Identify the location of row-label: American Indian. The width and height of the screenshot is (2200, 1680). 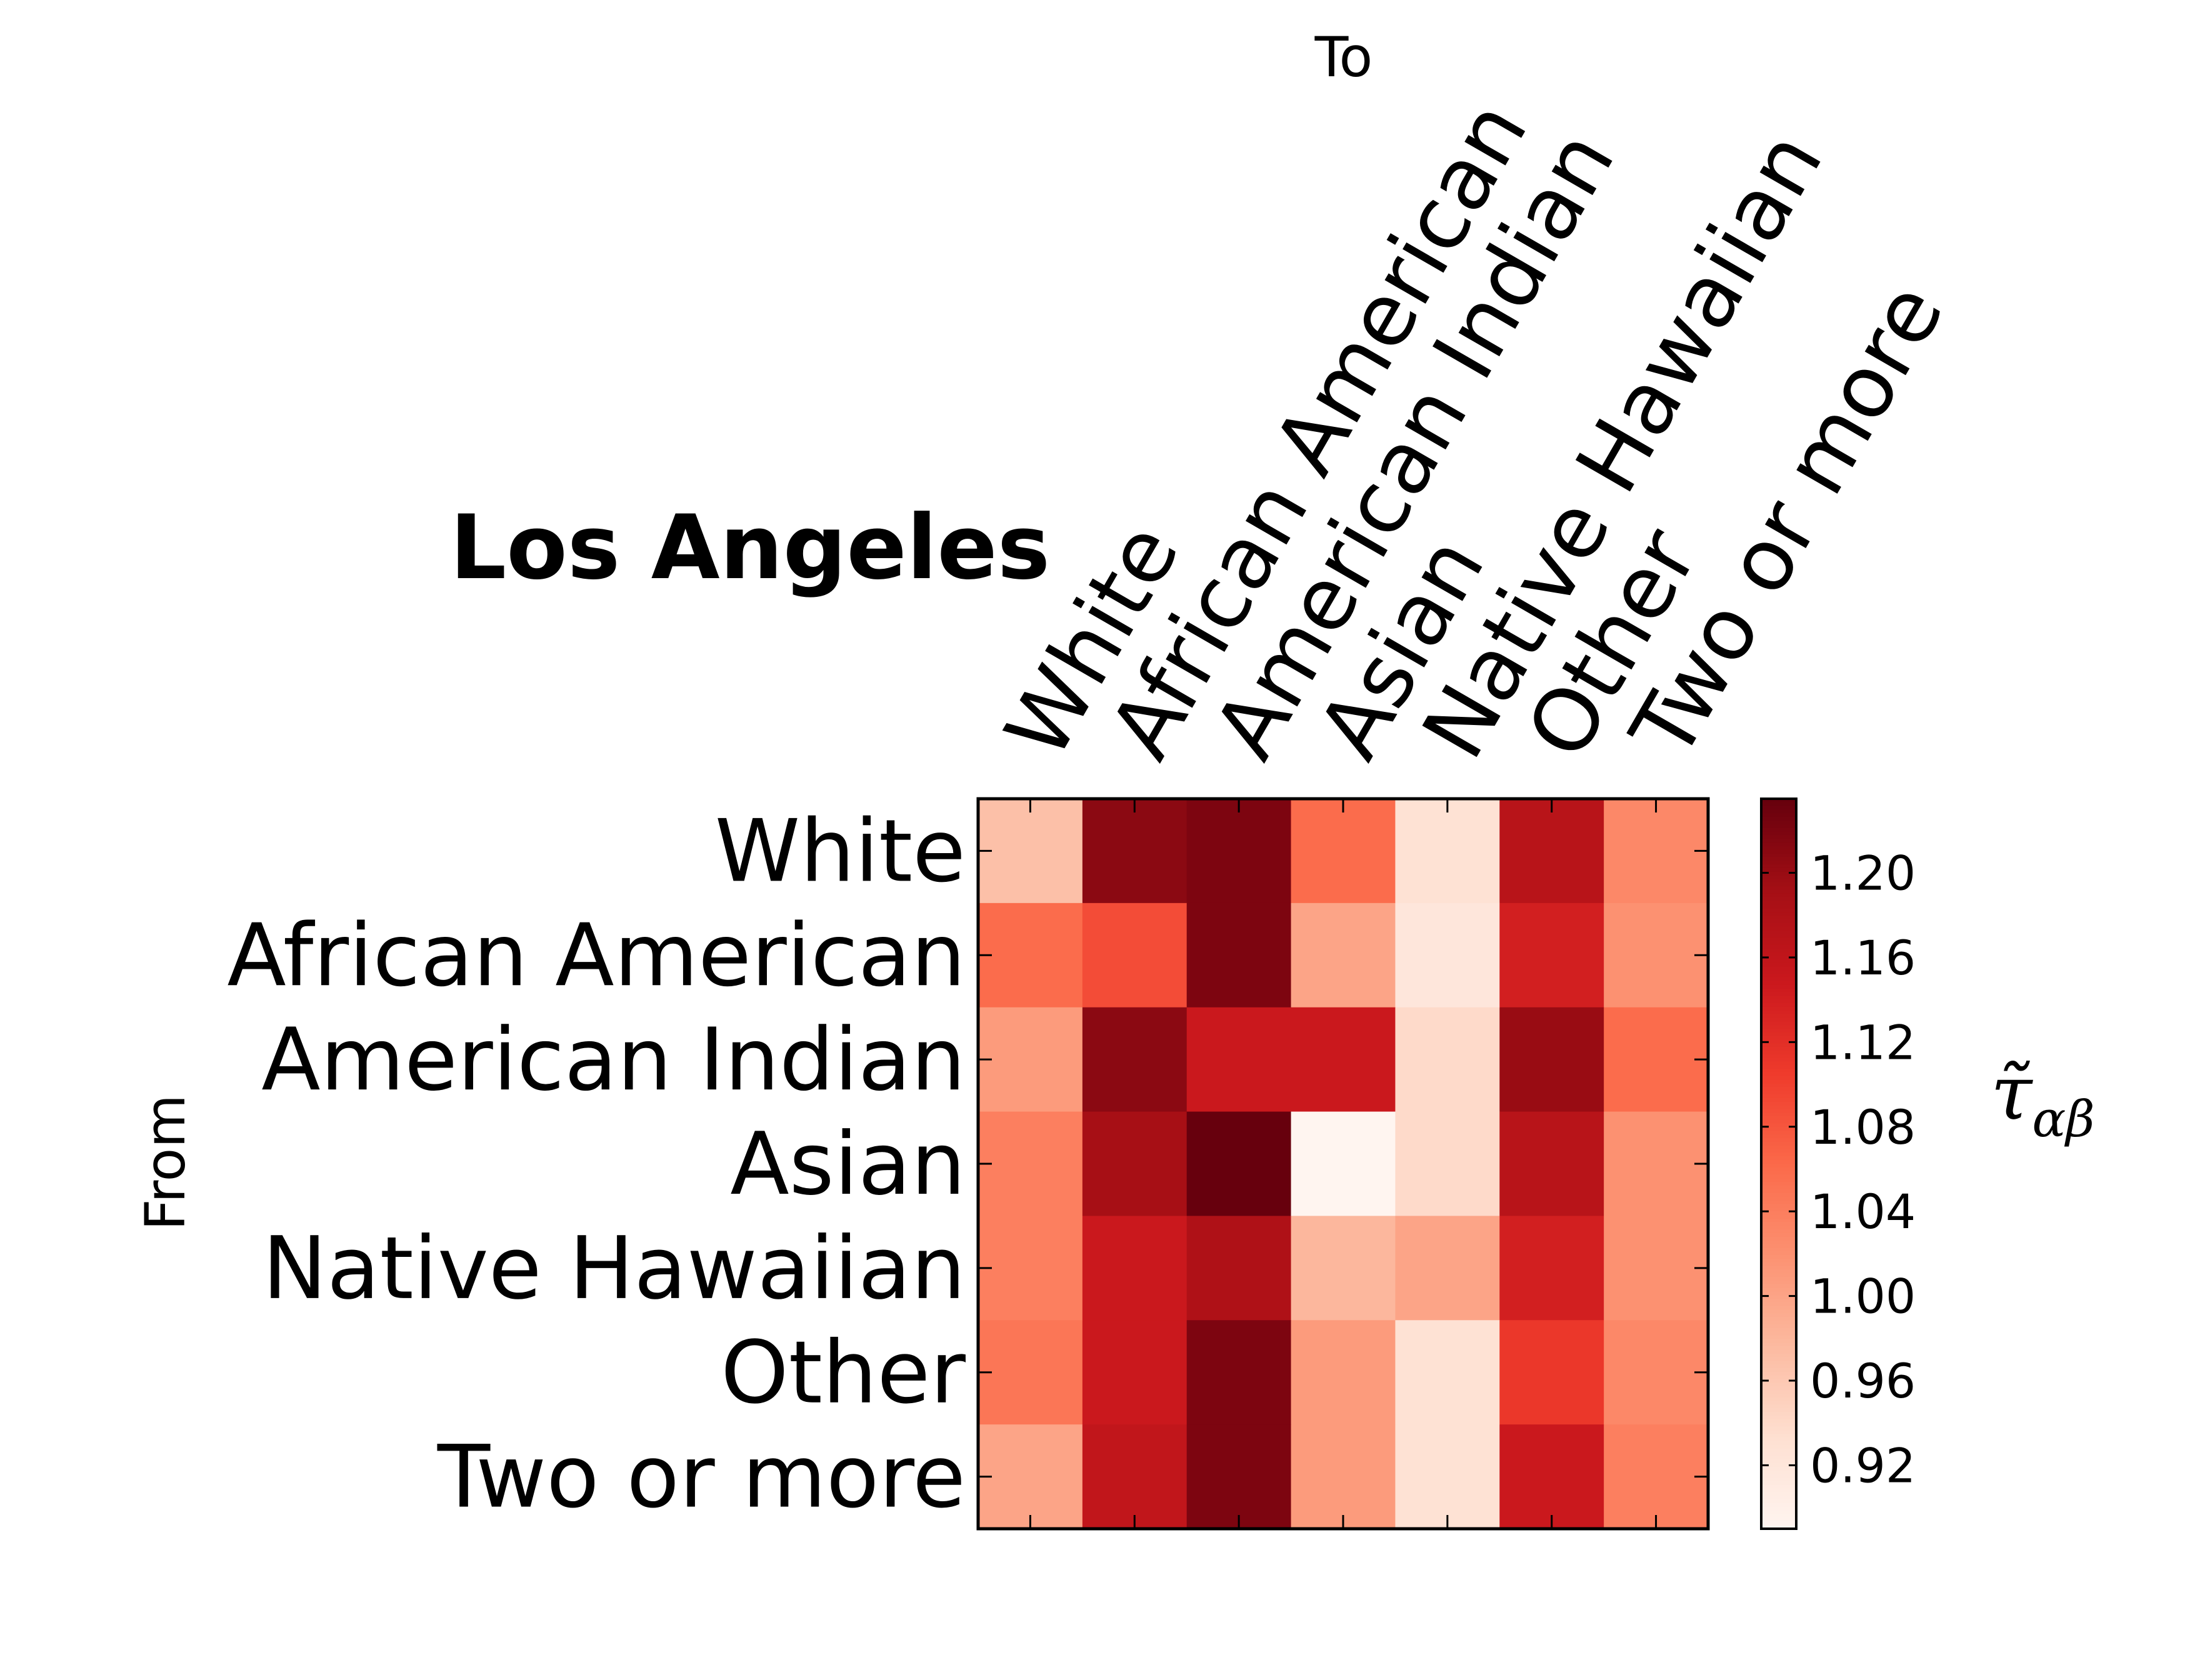
(613, 1059).